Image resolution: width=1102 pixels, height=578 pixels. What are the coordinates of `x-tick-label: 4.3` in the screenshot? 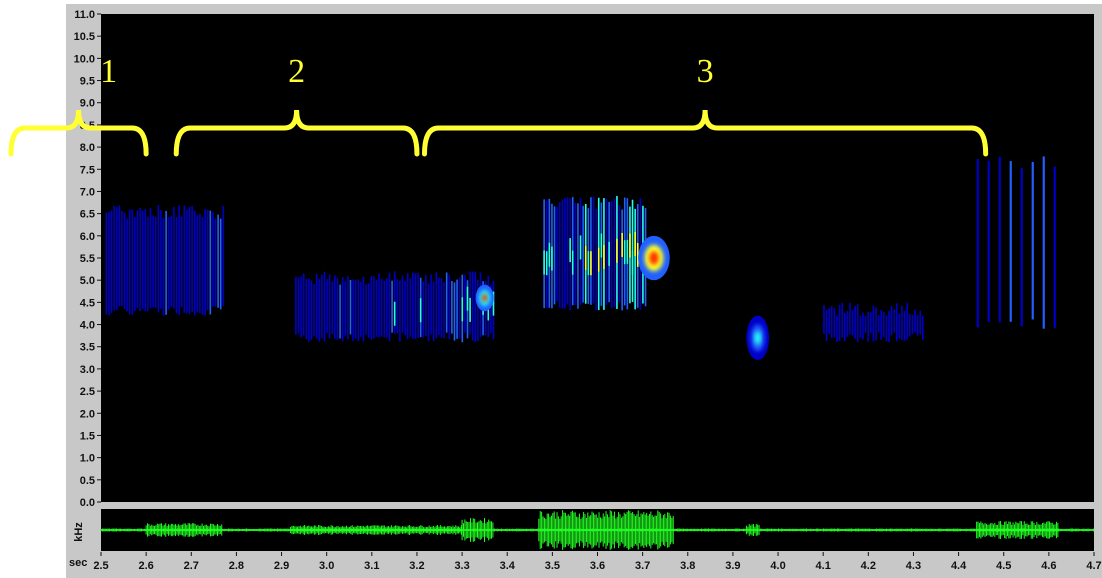 It's located at (913, 566).